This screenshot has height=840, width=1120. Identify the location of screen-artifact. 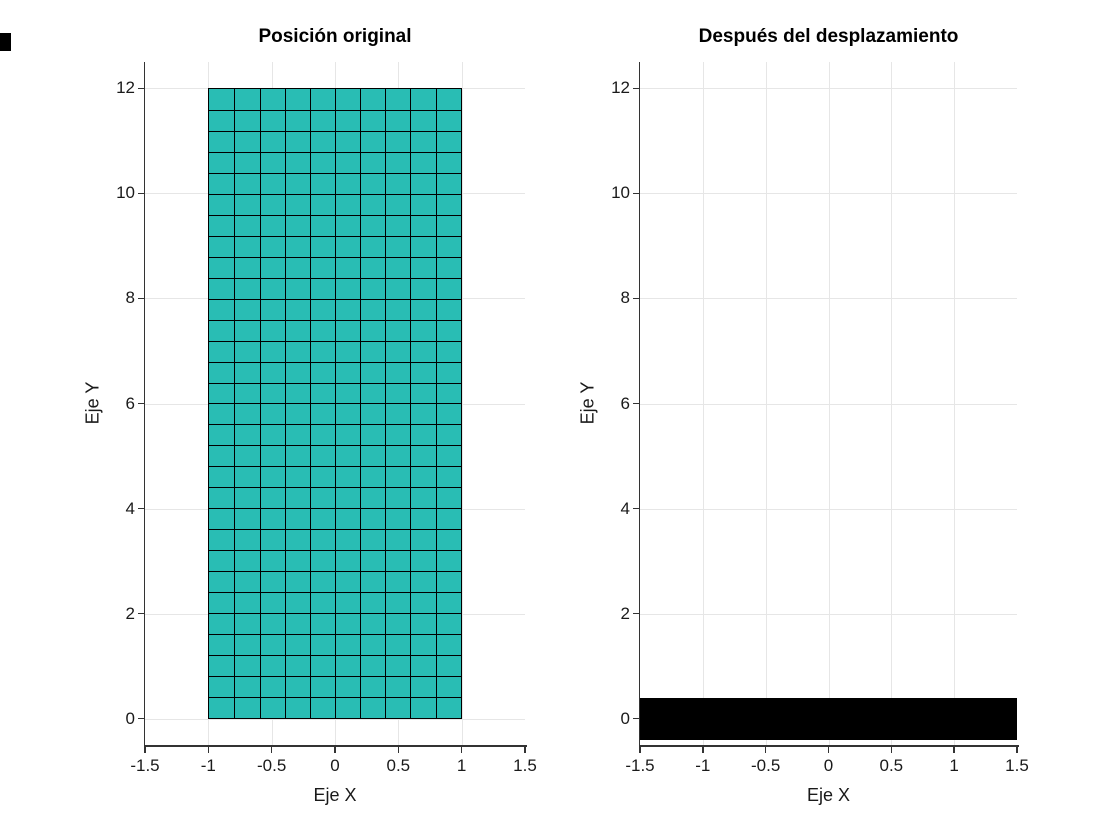
(5, 42).